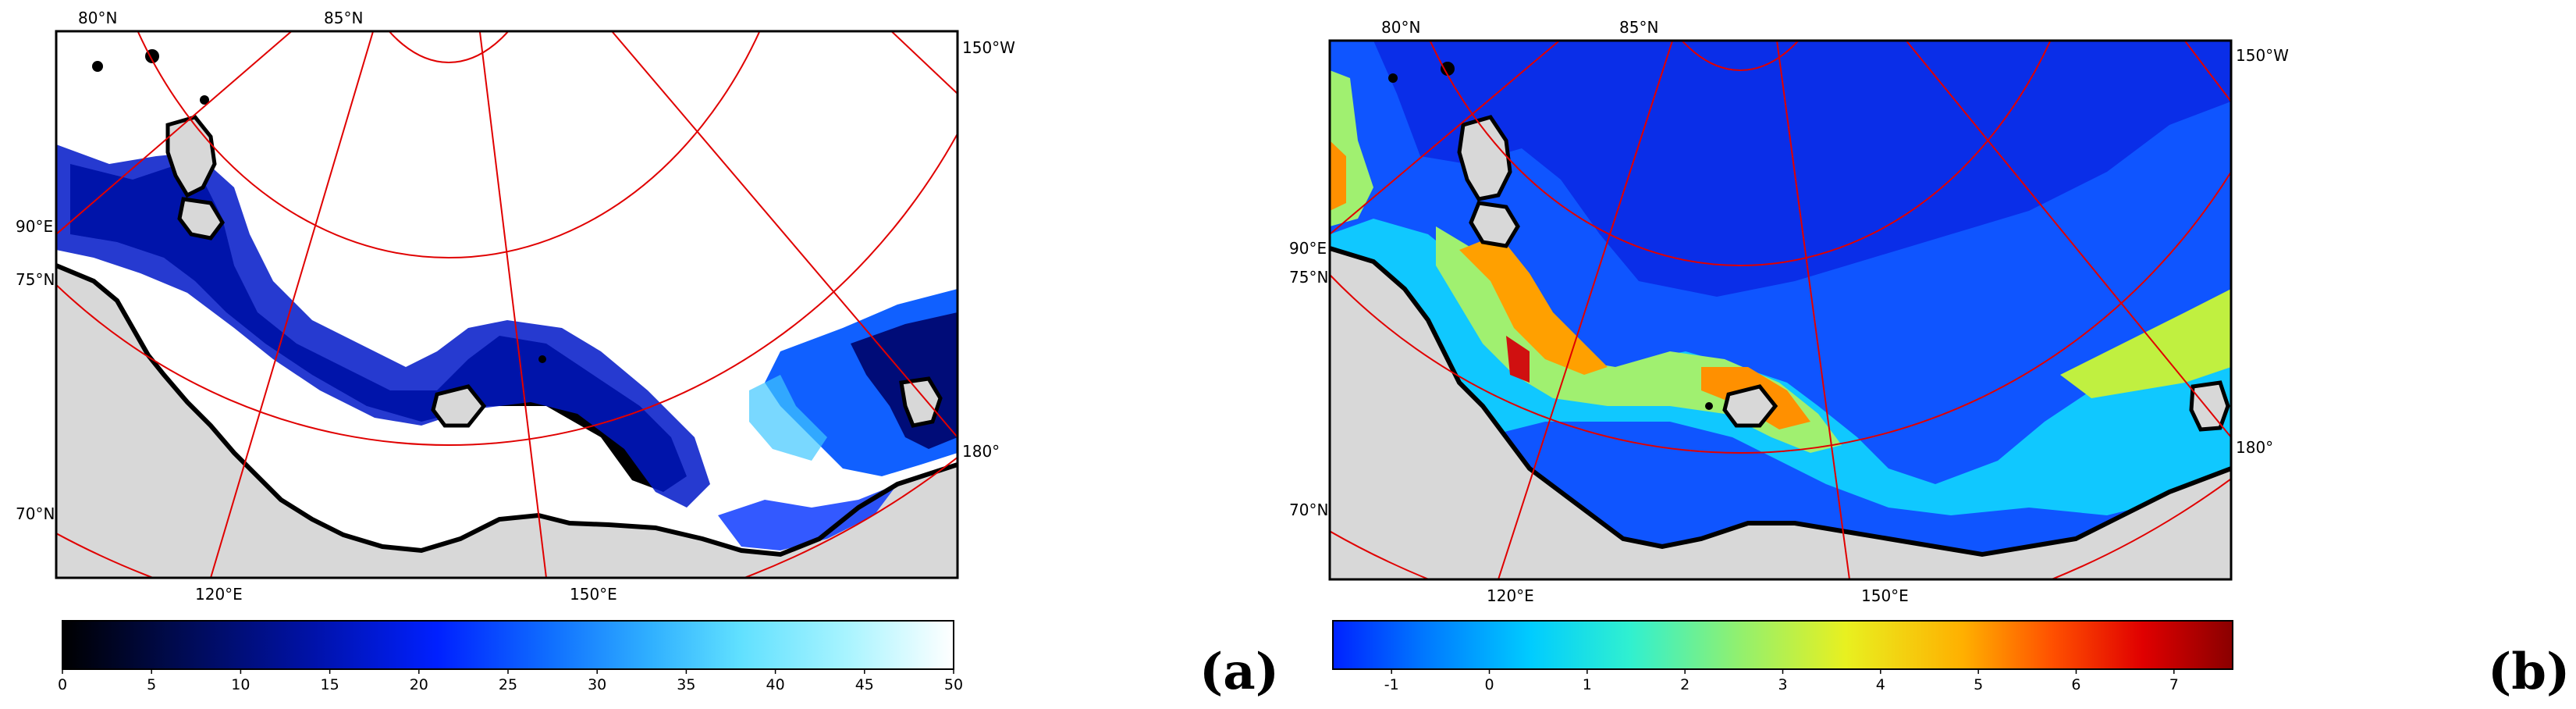 The image size is (2576, 709). I want to click on colorbar-tick-label: 2, so click(1685, 684).